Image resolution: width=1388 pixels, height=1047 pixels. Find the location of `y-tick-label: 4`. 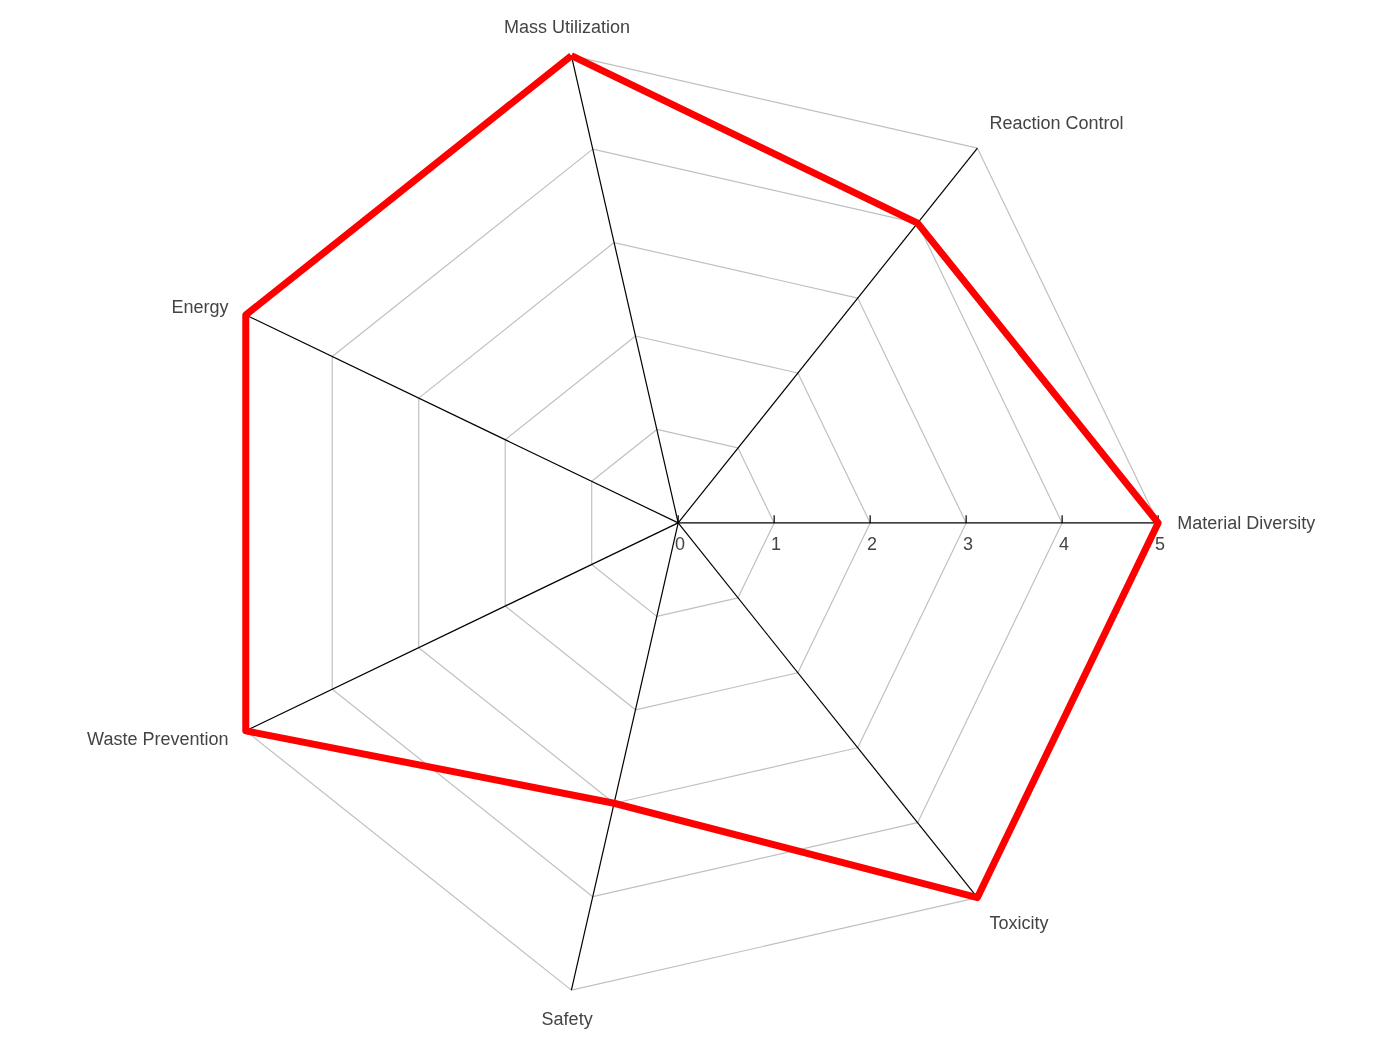

y-tick-label: 4 is located at coordinates (1064, 544).